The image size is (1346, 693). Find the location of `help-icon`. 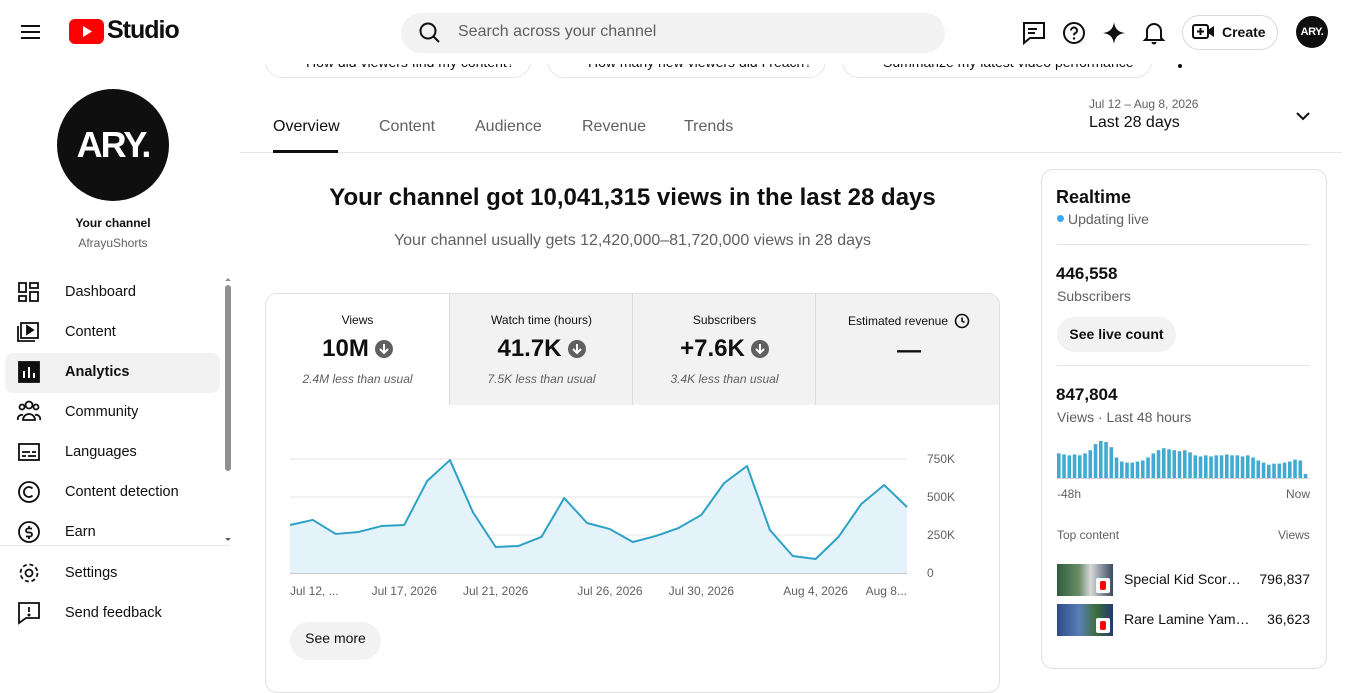

help-icon is located at coordinates (1074, 33).